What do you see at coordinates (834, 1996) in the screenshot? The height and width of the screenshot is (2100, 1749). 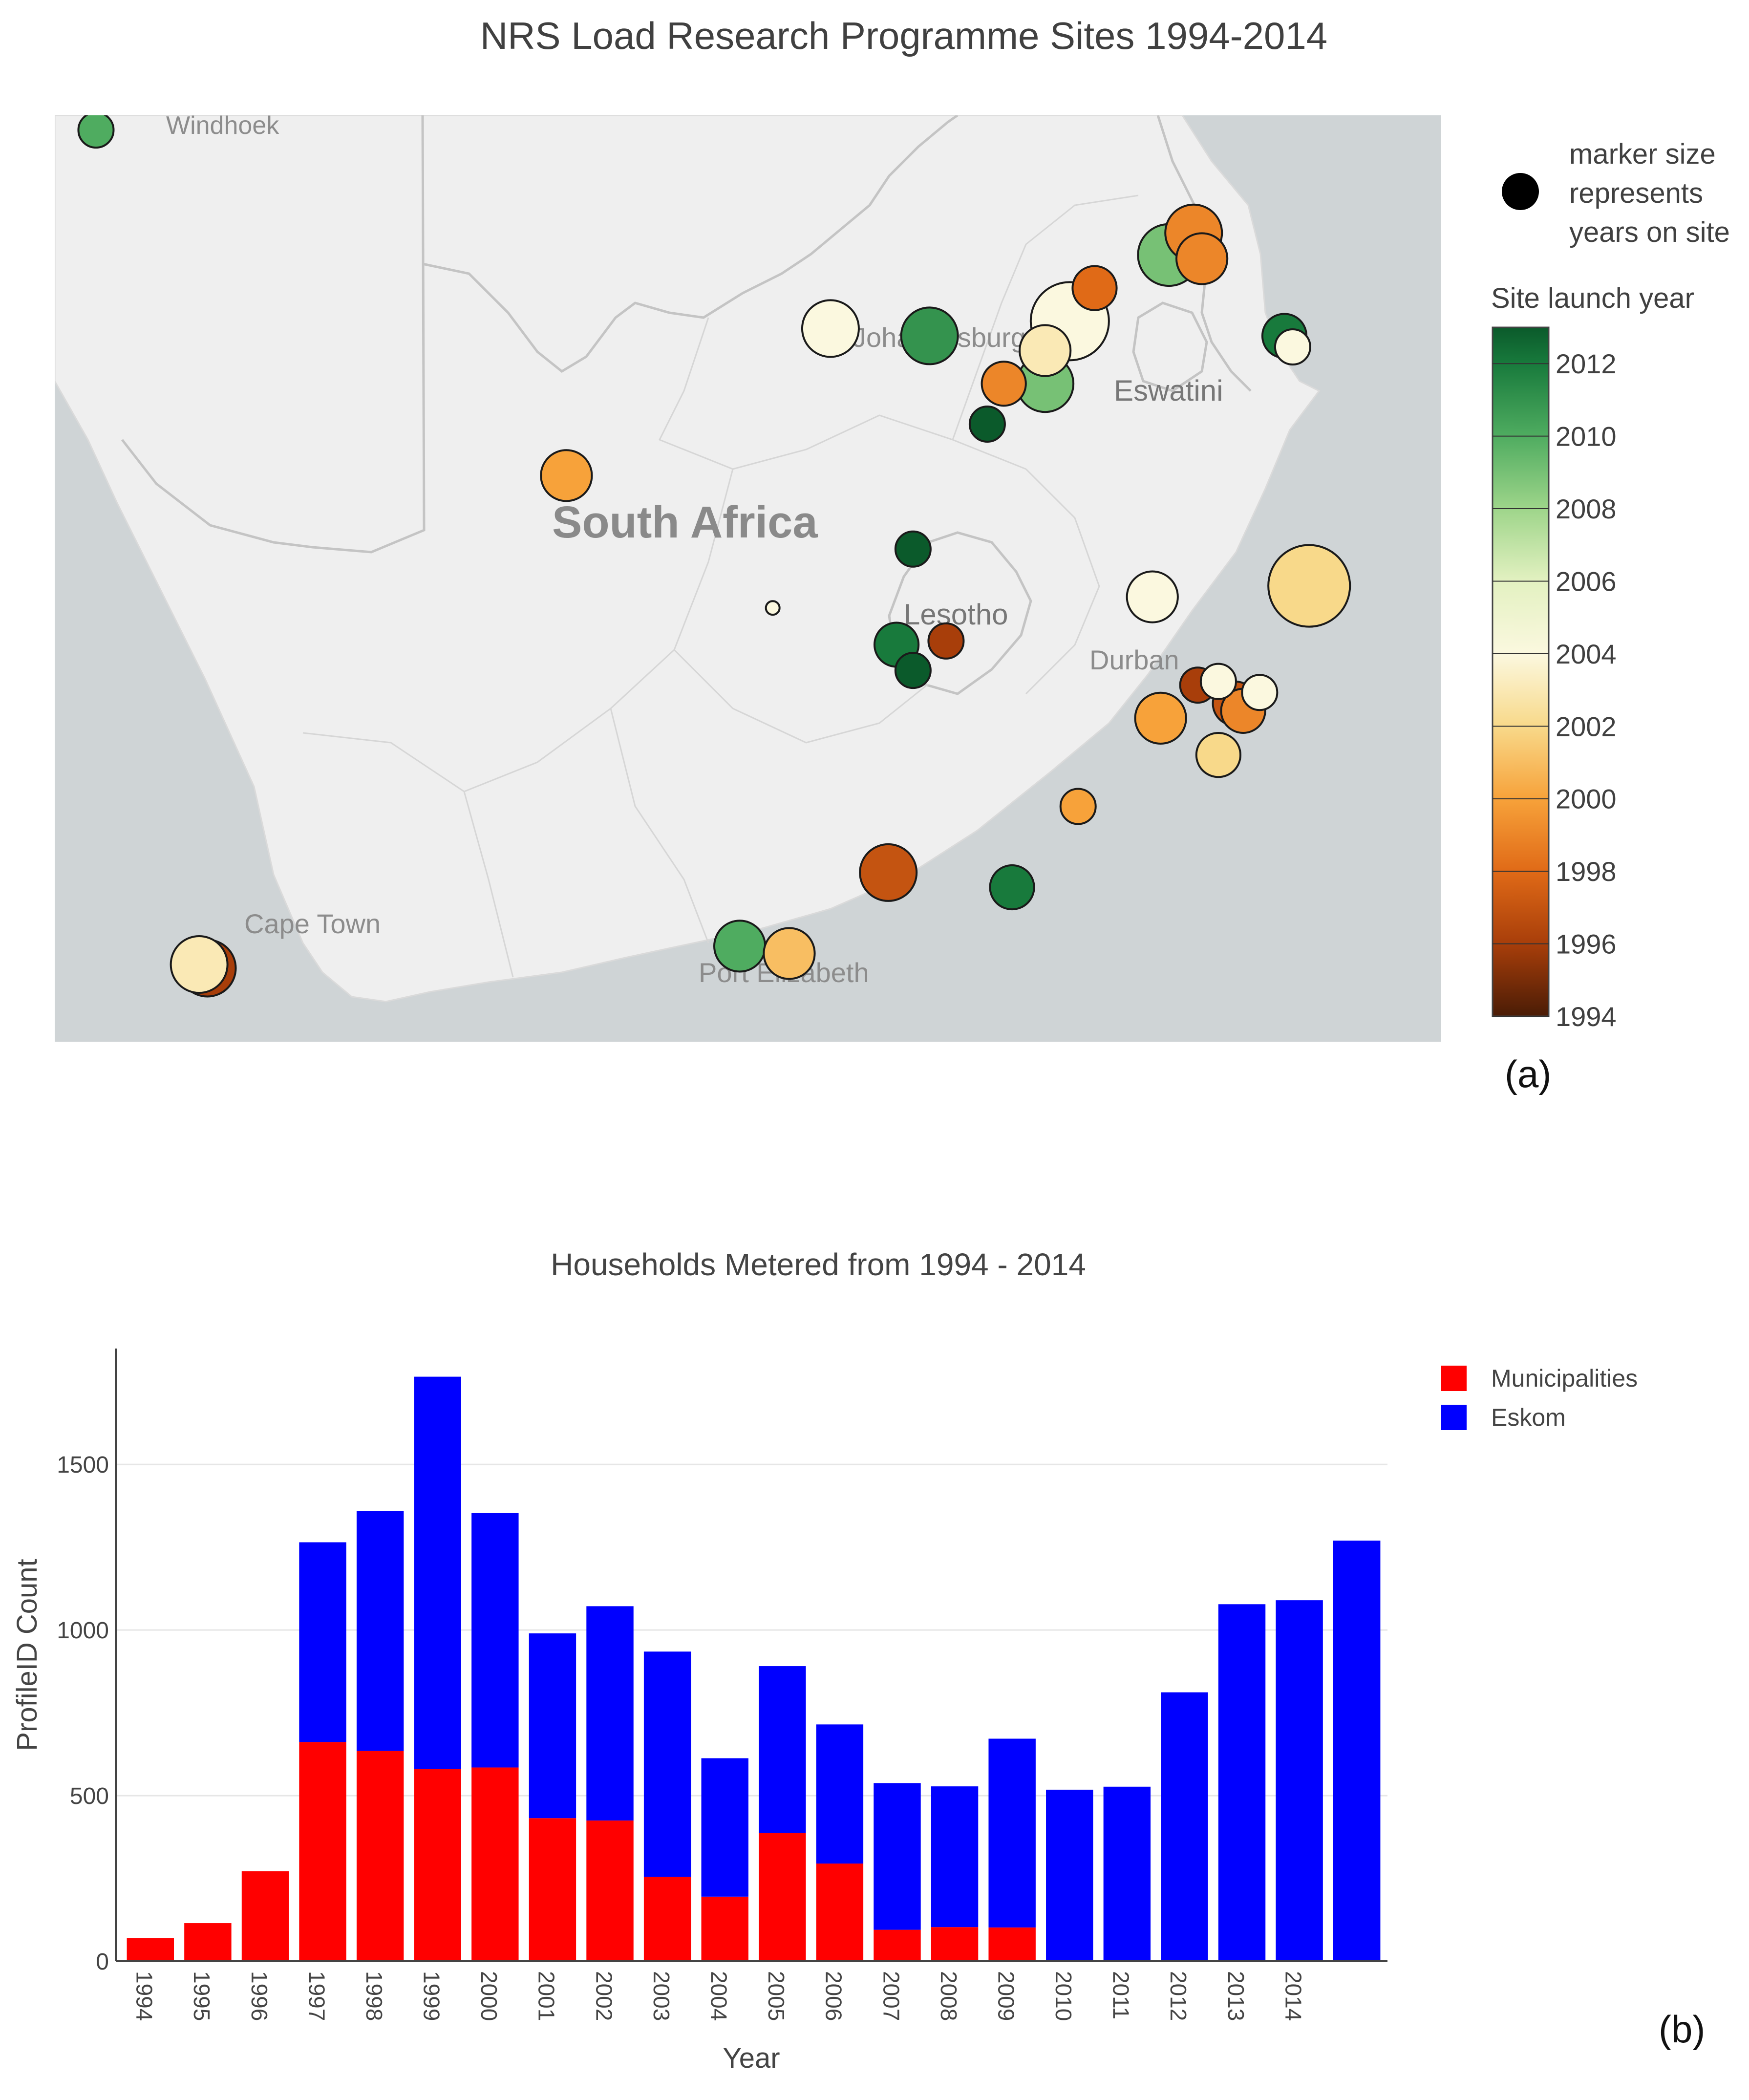 I see `x-tick-label: 2006` at bounding box center [834, 1996].